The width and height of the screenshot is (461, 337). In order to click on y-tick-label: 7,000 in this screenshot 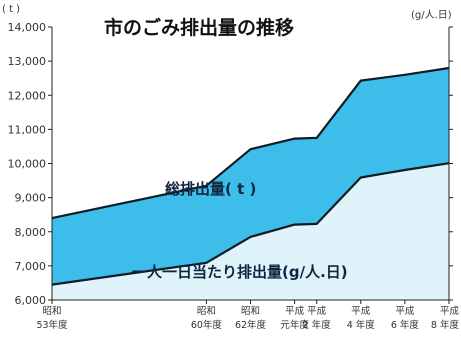, I will do `click(31, 266)`.